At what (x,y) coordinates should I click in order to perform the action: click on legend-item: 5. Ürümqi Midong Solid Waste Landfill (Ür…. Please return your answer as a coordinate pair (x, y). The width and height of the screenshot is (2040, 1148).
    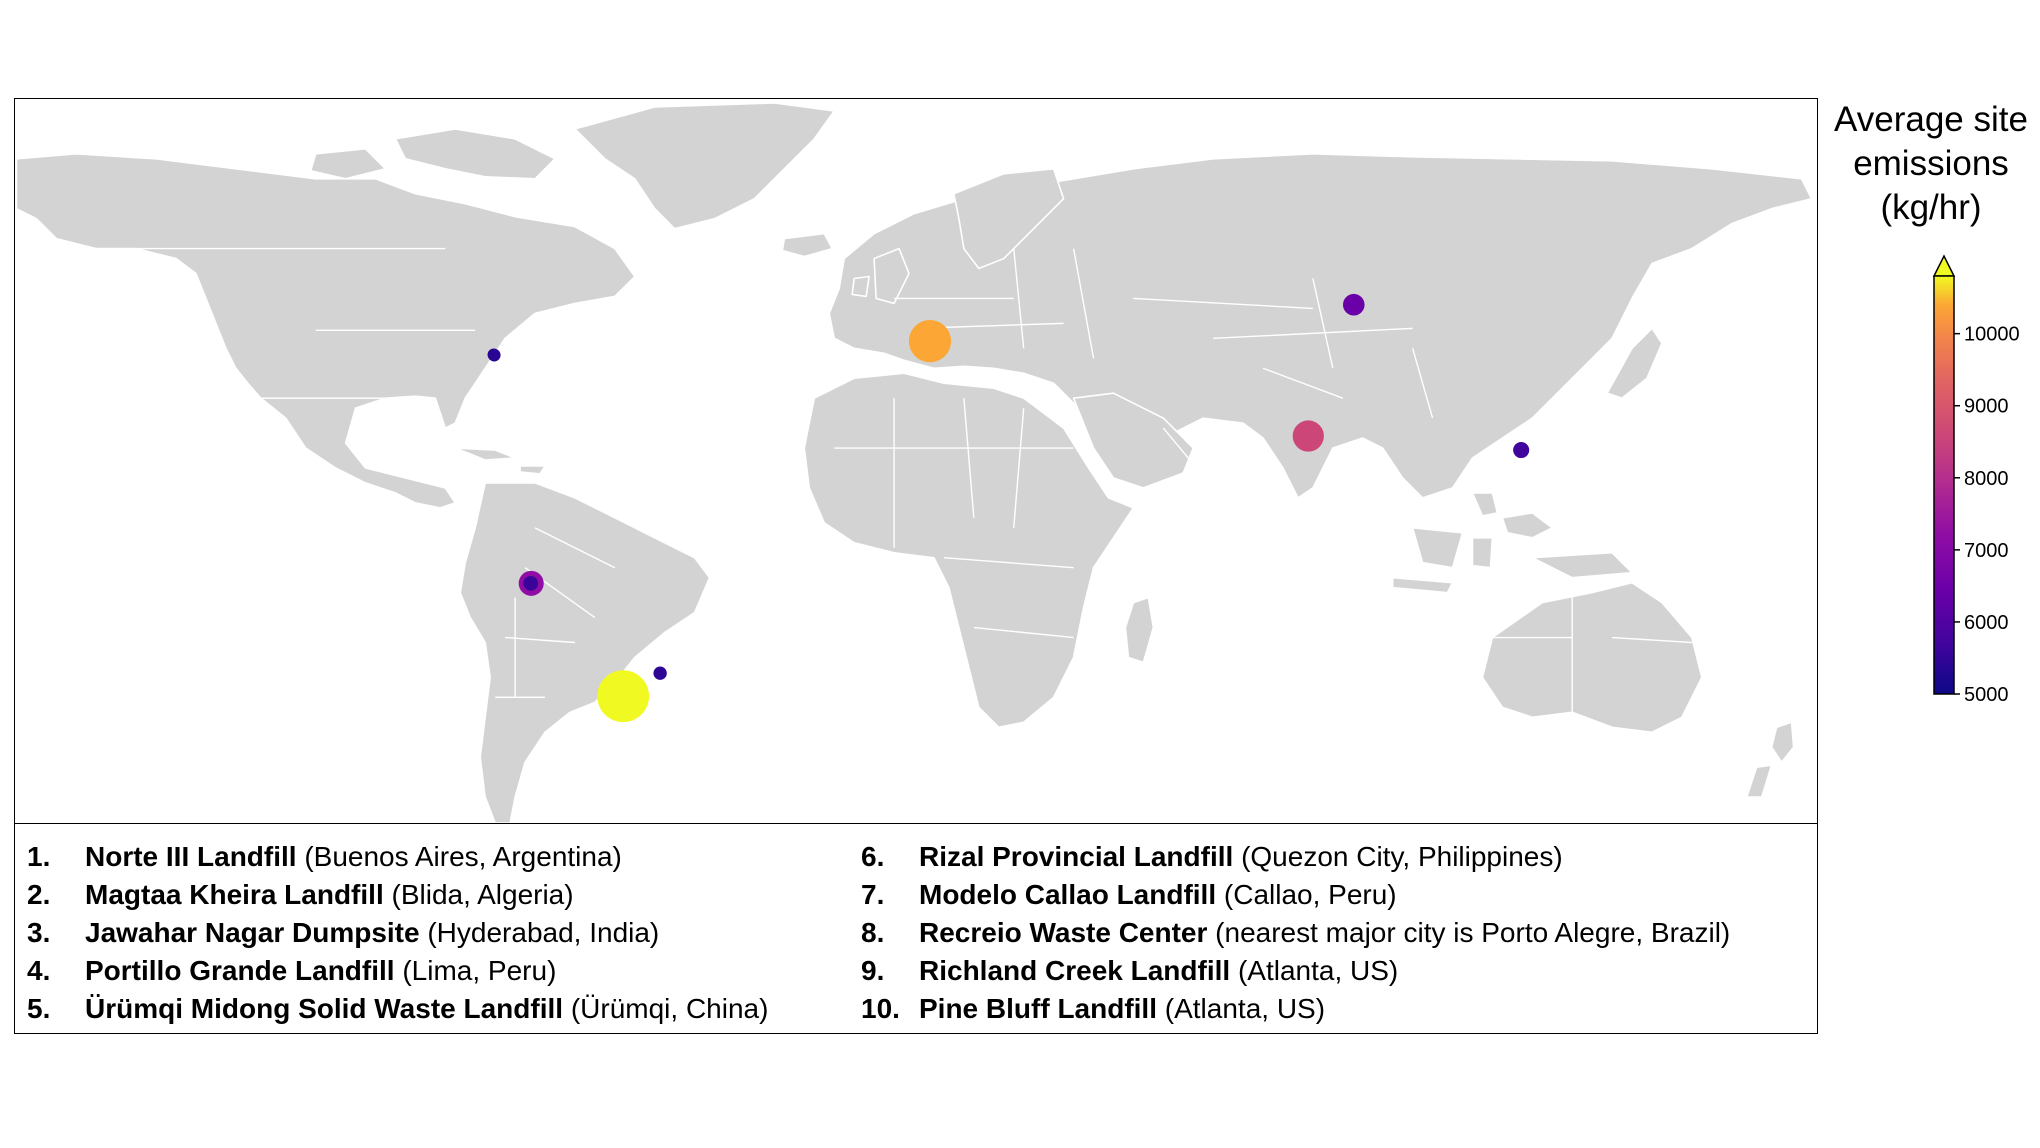
    Looking at the image, I should click on (397, 1009).